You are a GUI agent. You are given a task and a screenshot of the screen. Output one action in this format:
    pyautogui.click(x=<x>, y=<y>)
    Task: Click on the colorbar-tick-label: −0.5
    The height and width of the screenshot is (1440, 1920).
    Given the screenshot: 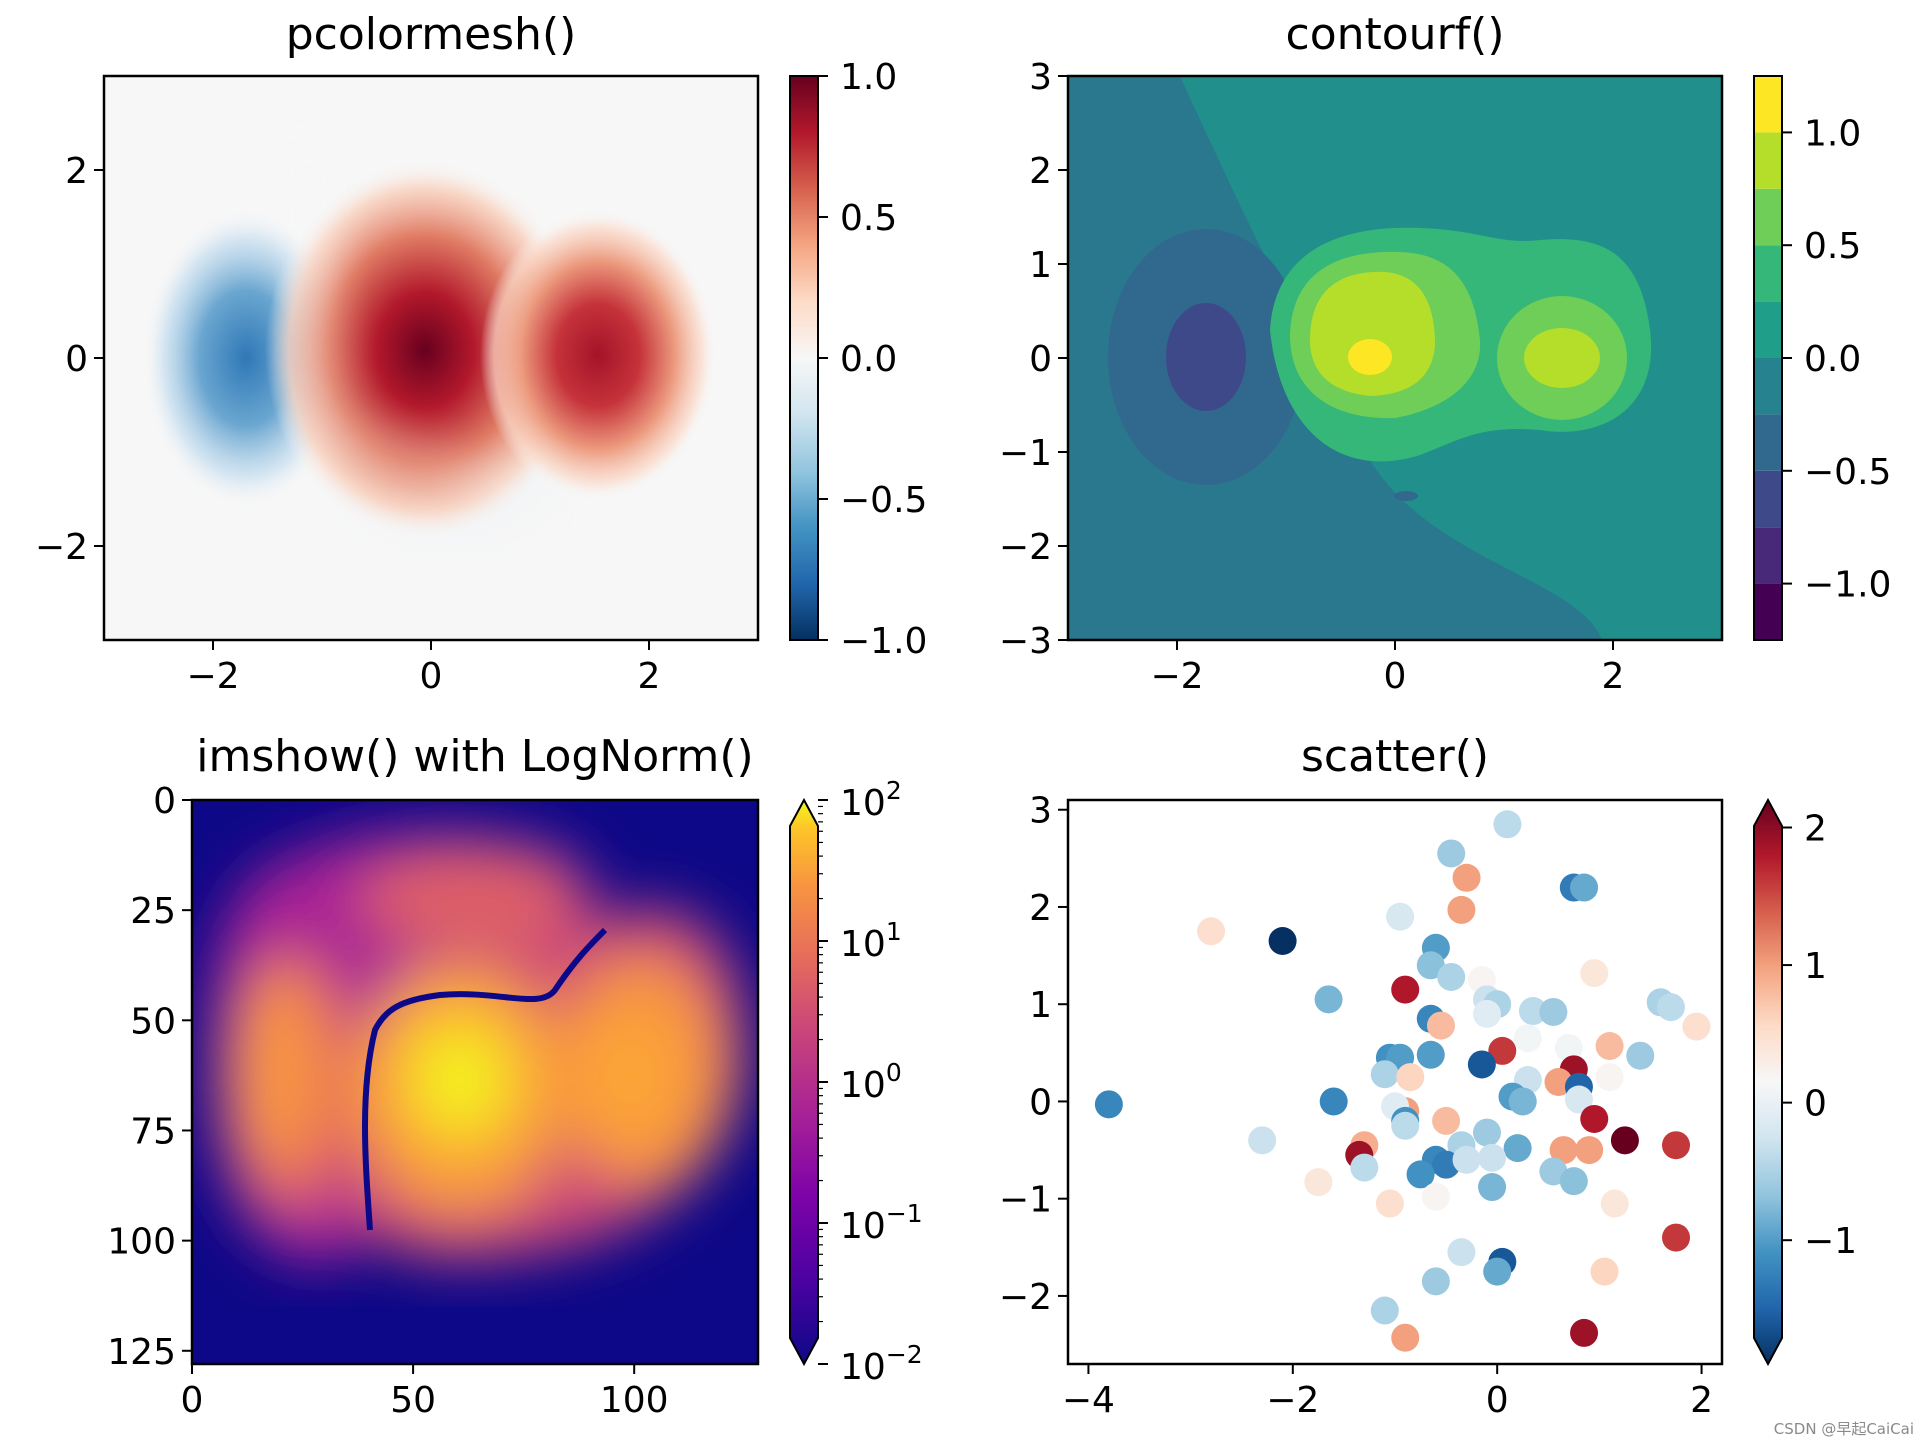 What is the action you would take?
    pyautogui.click(x=883, y=500)
    